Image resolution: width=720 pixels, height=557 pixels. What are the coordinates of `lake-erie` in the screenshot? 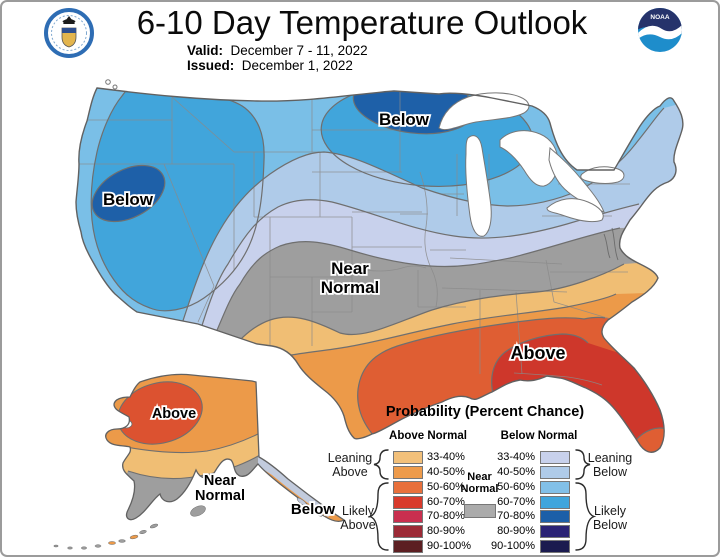 It's located at (575, 210).